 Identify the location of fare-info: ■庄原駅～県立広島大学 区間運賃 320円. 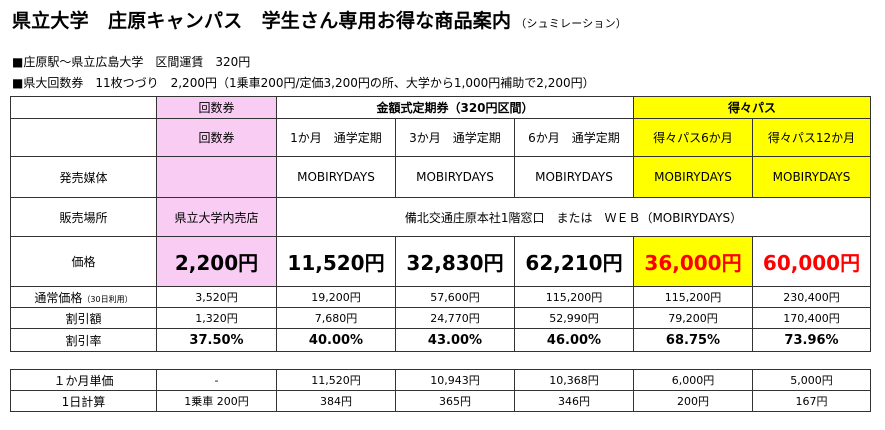
(131, 62).